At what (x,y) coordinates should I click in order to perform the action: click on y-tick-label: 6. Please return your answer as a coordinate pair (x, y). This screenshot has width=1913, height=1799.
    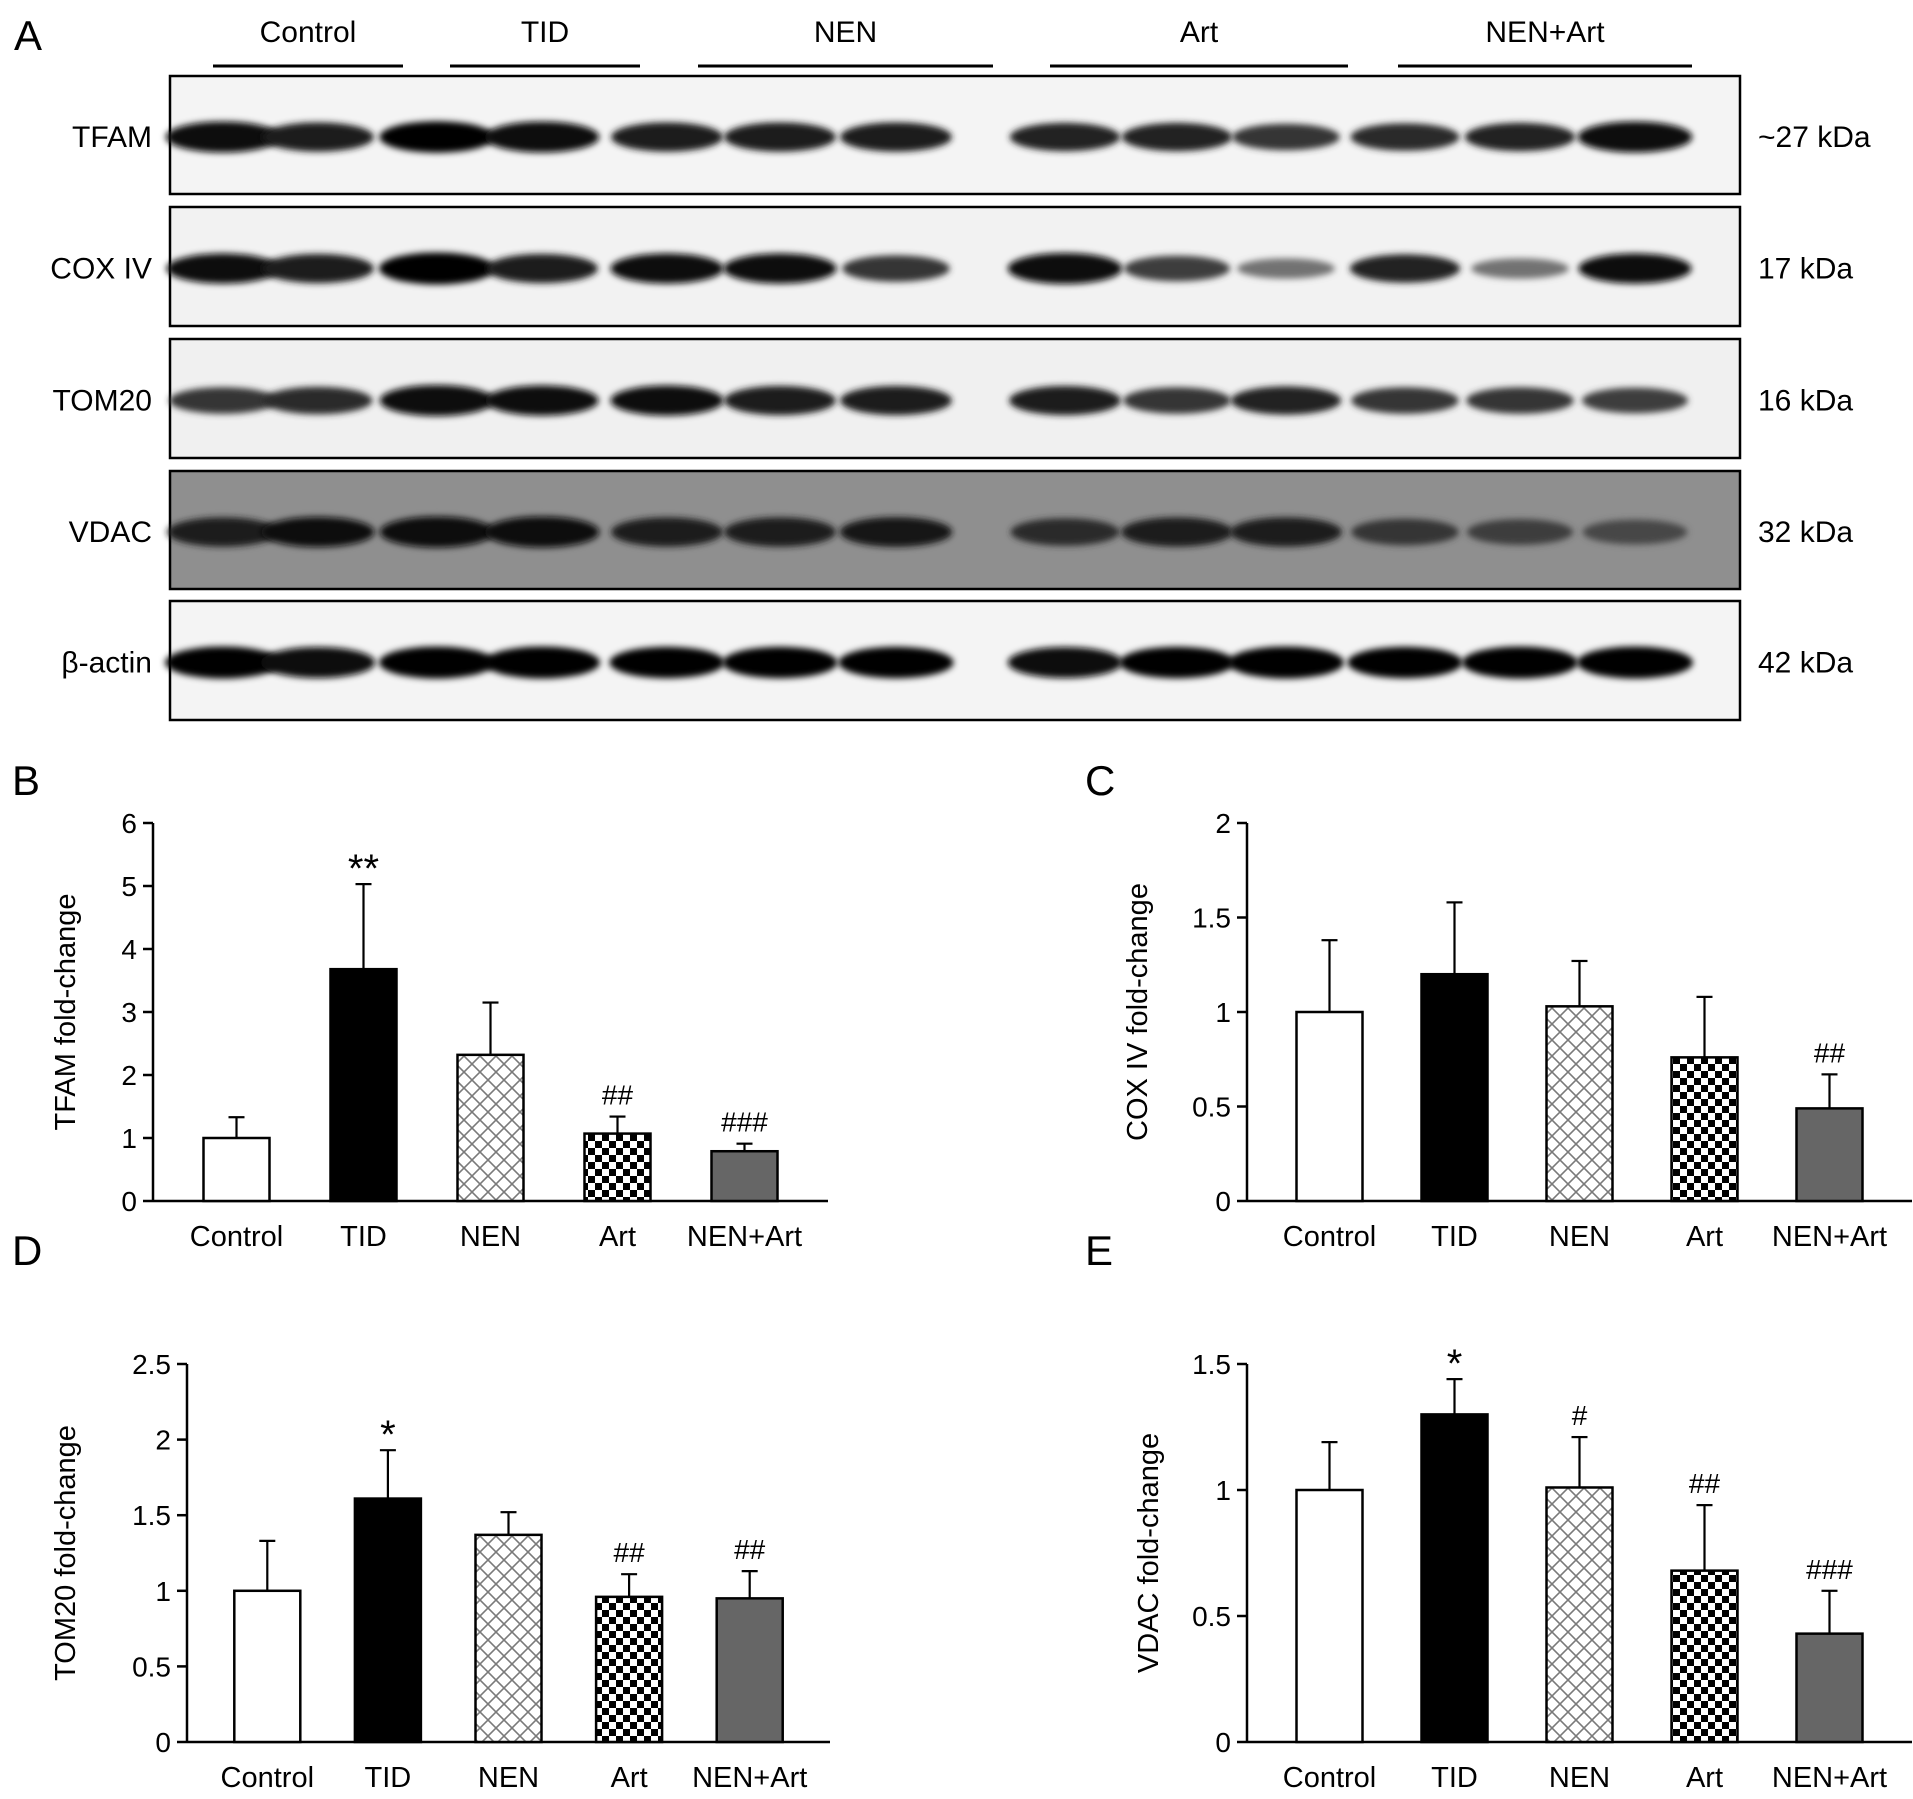
    Looking at the image, I should click on (129, 823).